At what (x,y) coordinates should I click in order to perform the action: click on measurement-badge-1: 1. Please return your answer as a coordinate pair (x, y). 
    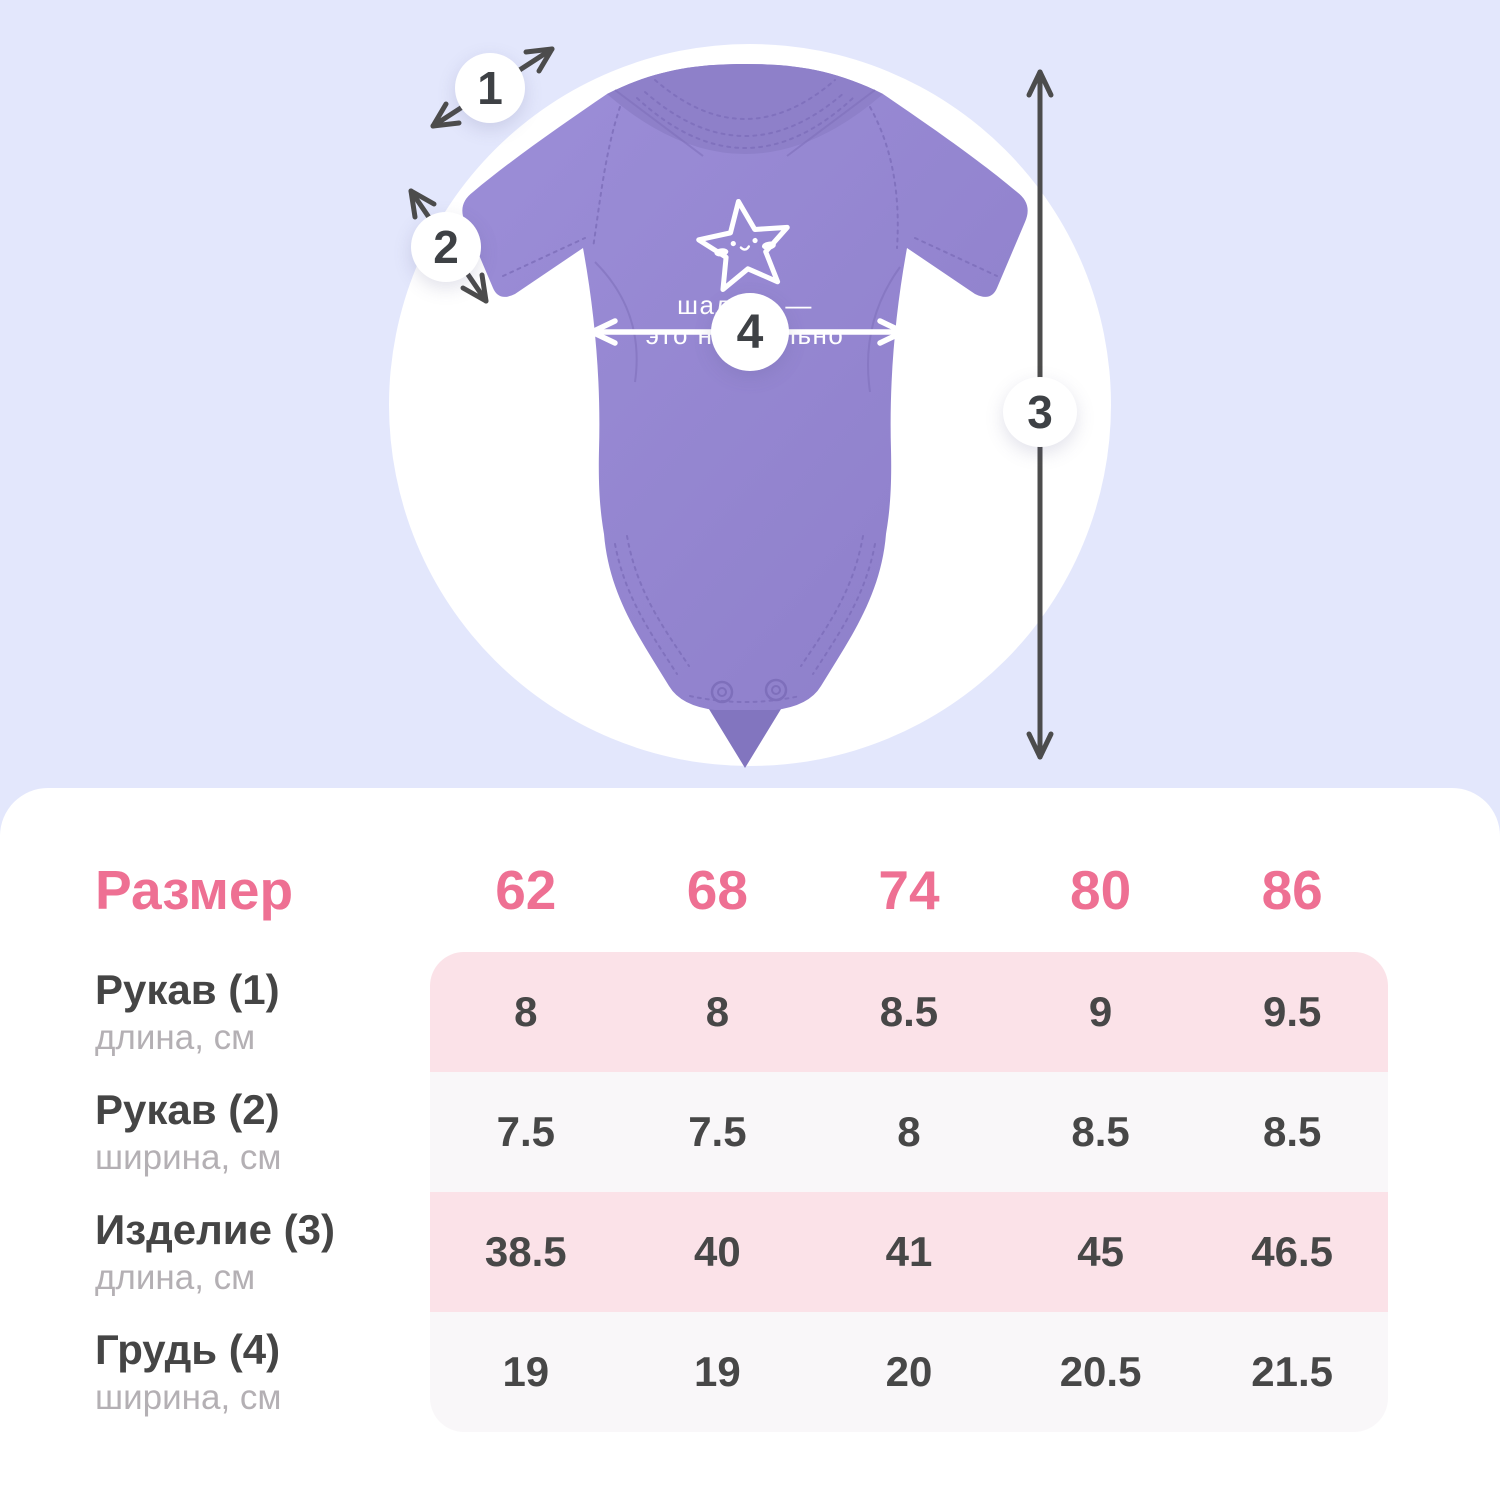
    Looking at the image, I should click on (490, 88).